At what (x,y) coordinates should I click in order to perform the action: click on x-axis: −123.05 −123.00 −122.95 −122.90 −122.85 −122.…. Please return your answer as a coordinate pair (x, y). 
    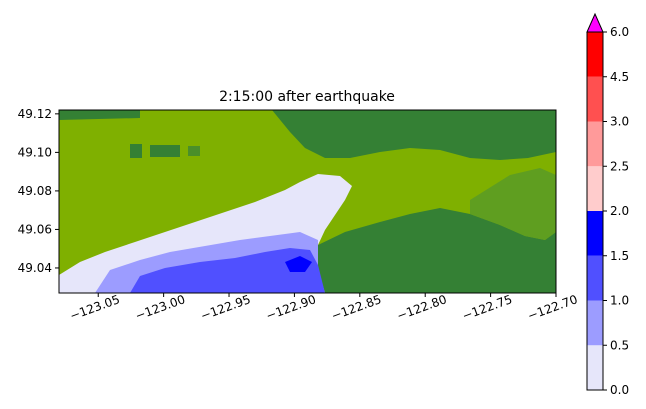
    Looking at the image, I should click on (323, 307).